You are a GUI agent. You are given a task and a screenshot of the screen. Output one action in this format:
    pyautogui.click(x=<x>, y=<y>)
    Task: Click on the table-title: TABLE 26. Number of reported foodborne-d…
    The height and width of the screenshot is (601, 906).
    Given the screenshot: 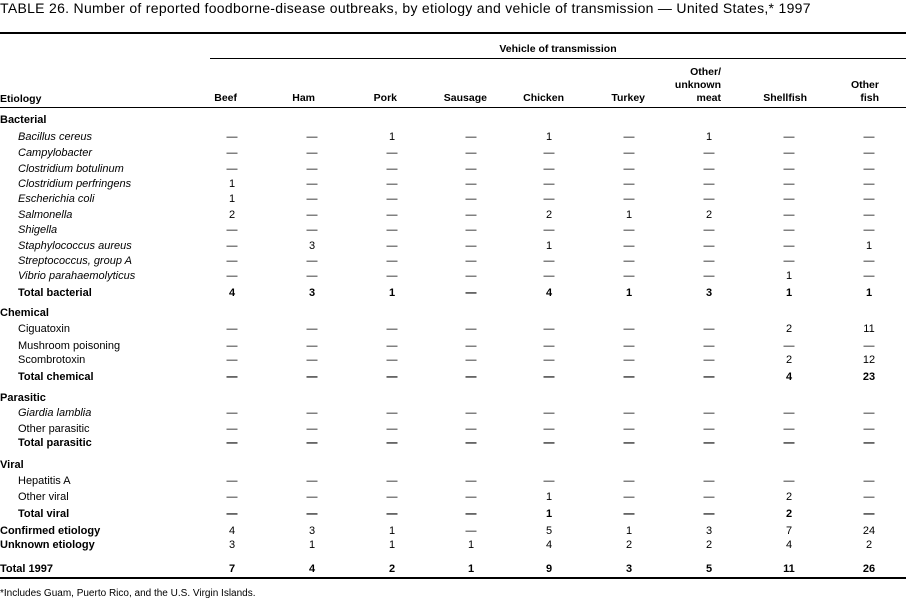 What is the action you would take?
    pyautogui.click(x=405, y=8)
    